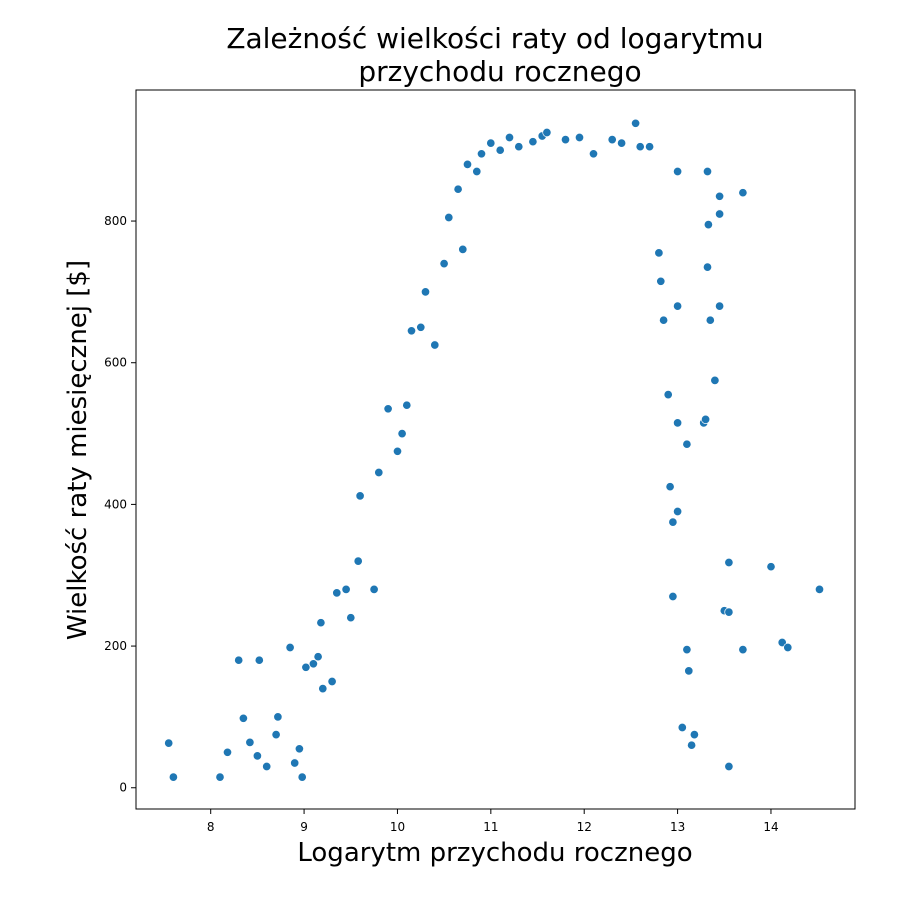 The width and height of the screenshot is (900, 900). I want to click on y-tick-label: 600, so click(115, 363).